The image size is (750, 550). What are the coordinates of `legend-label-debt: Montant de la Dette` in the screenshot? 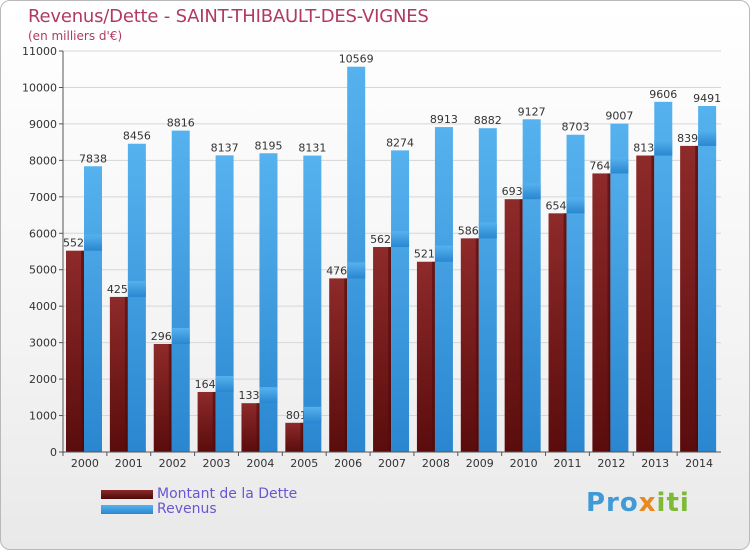 It's located at (227, 494).